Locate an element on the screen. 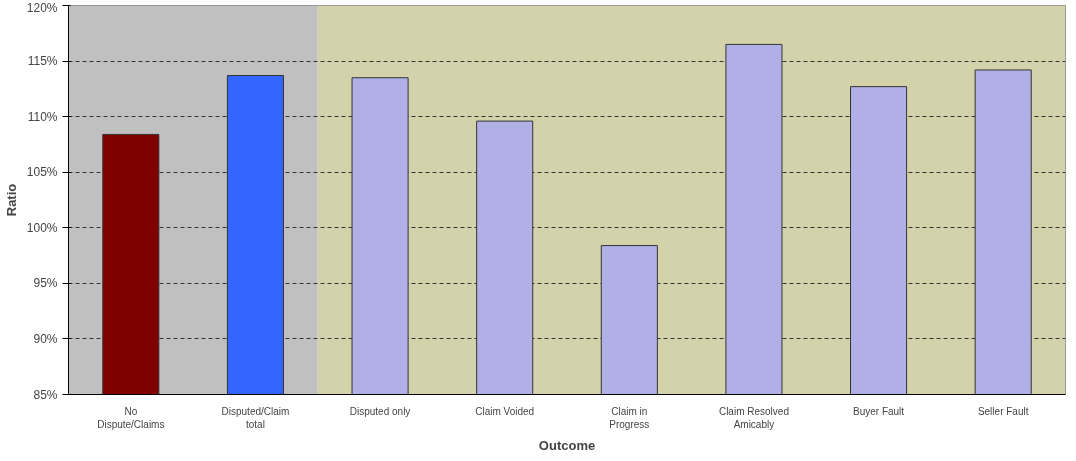 The width and height of the screenshot is (1076, 461). x-tick-label: Claim Resolved Amicably is located at coordinates (753, 417).